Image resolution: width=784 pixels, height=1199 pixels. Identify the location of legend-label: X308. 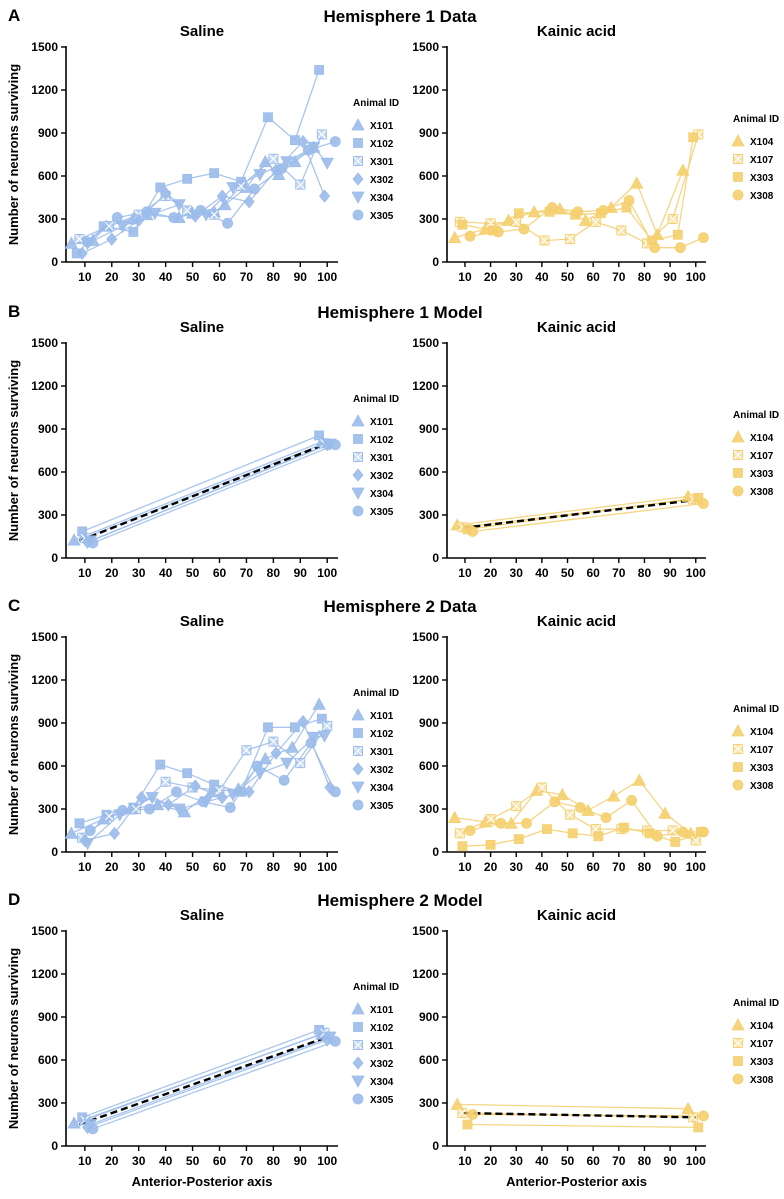
(762, 196).